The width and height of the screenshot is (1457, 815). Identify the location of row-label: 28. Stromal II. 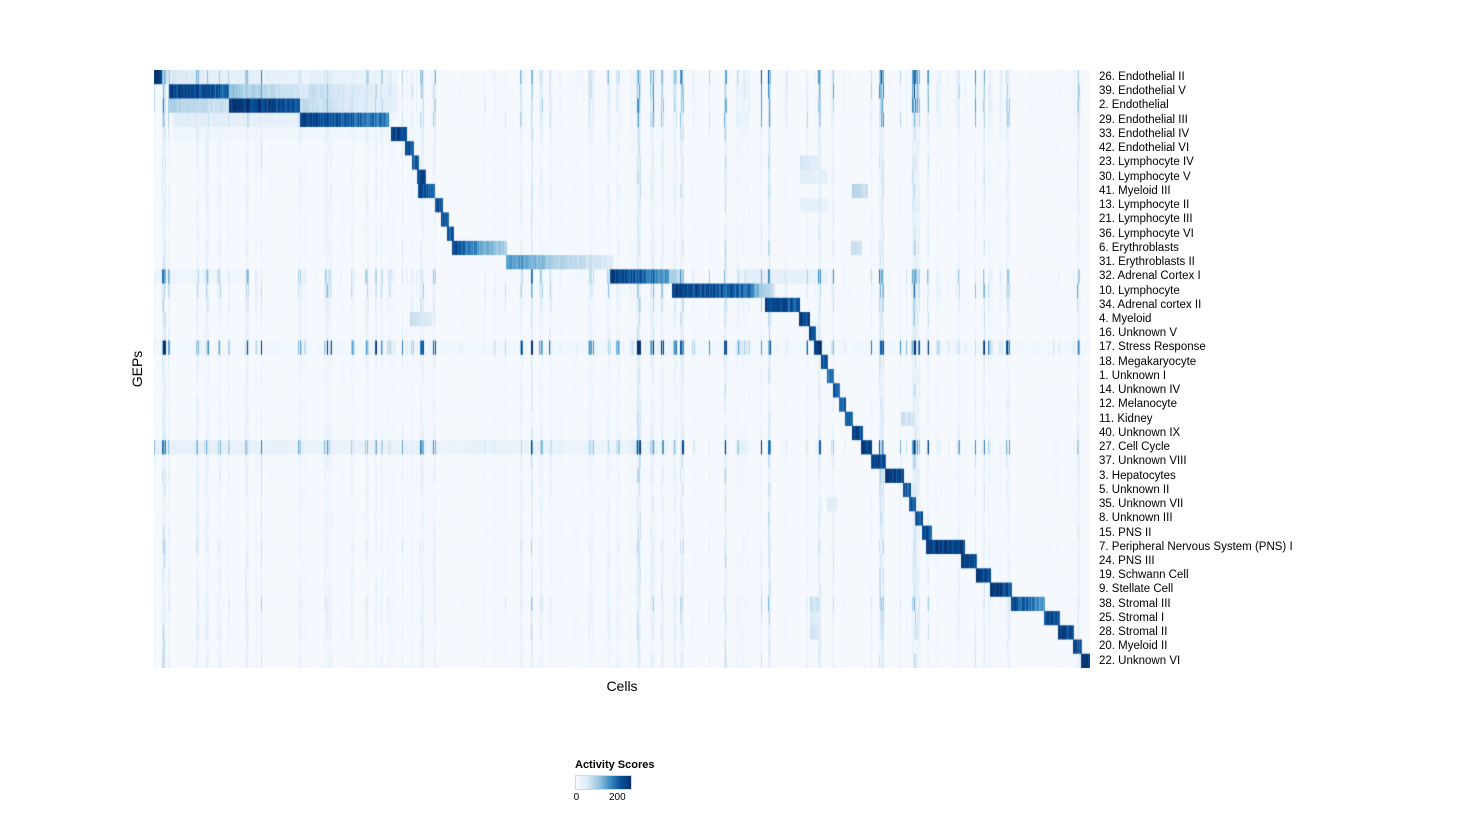
(1133, 632).